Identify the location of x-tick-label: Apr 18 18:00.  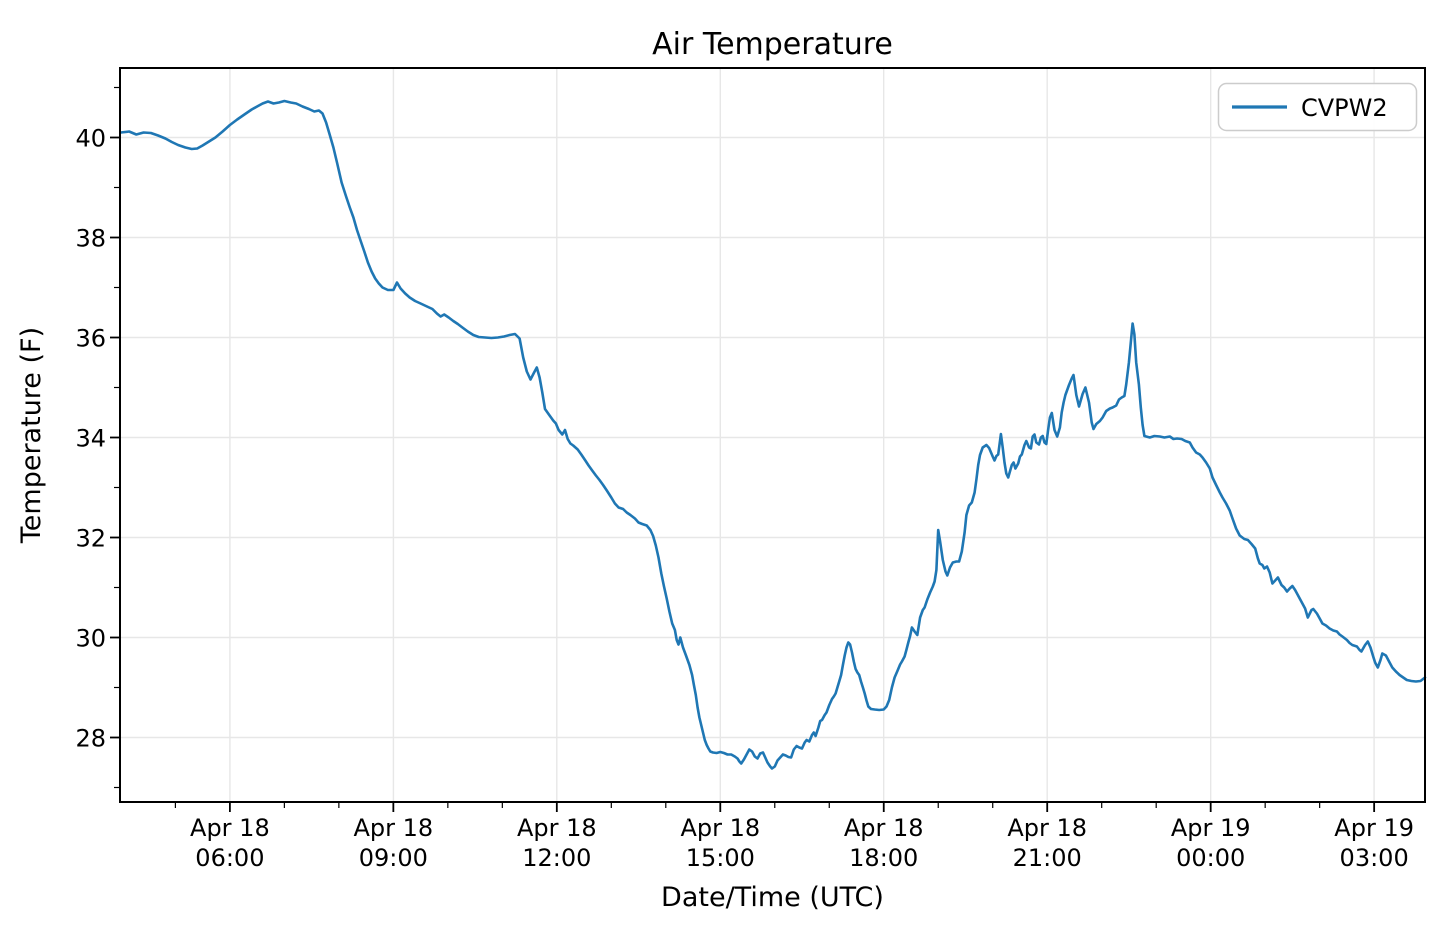
(884, 843).